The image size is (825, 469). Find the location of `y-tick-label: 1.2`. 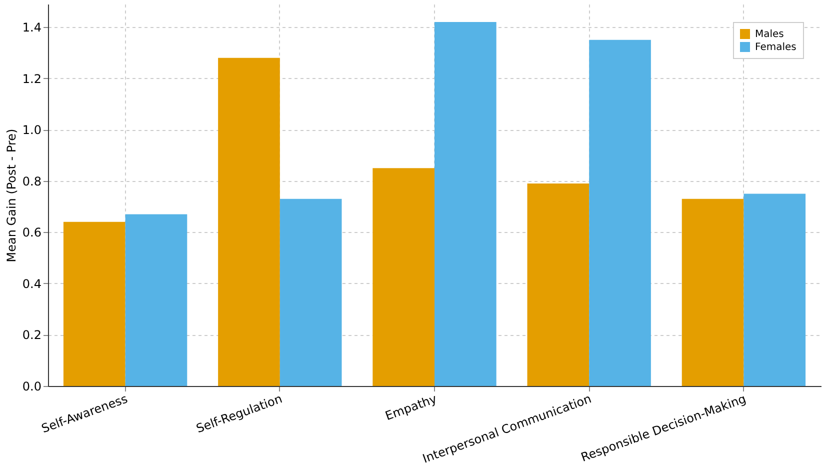

y-tick-label: 1.2 is located at coordinates (32, 79).